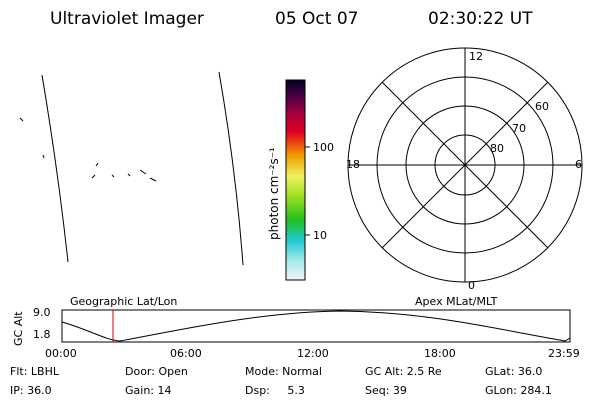  Describe the element at coordinates (127, 19) in the screenshot. I see `title: Ultraviolet Imager` at that location.